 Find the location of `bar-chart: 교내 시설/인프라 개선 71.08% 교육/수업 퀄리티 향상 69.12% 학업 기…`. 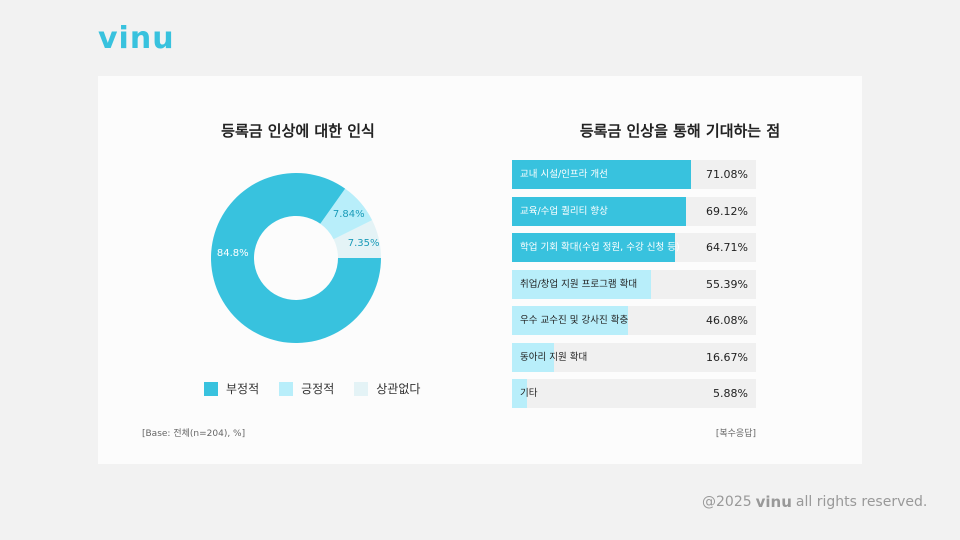

bar-chart: 교내 시설/인프라 개선 71.08% 교육/수업 퀄리티 향상 69.12% 학업 기… is located at coordinates (634, 288).